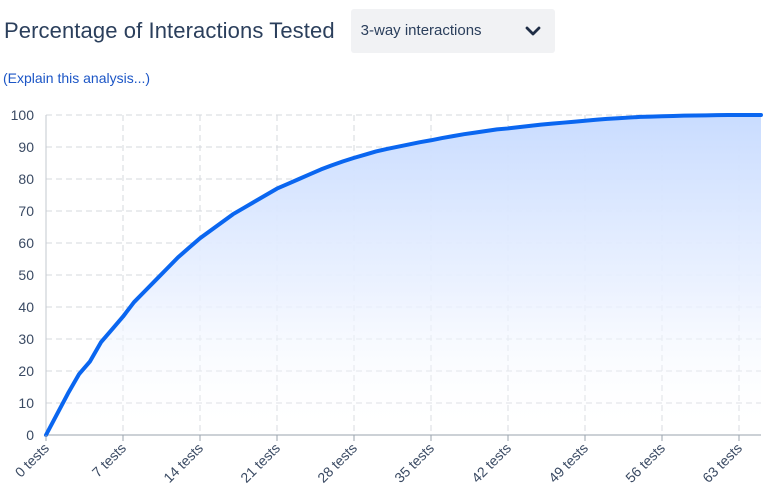 This screenshot has width=774, height=503. Describe the element at coordinates (645, 463) in the screenshot. I see `x-tick-label: 56 tests` at that location.